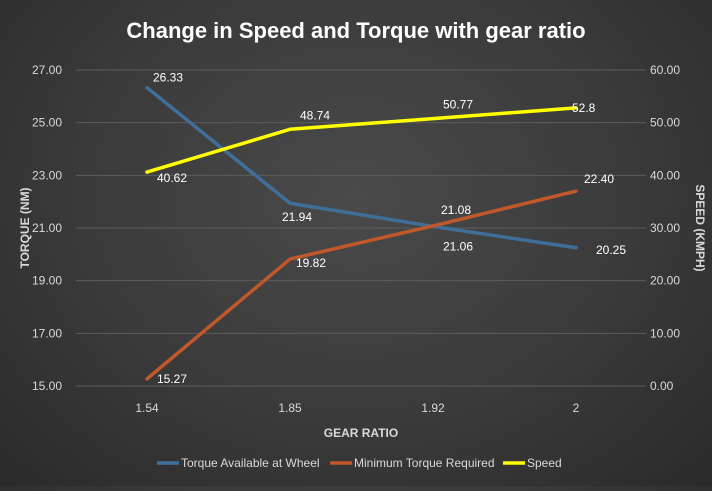 This screenshot has width=712, height=491. Describe the element at coordinates (47, 281) in the screenshot. I see `y-tick-label: 19.00` at that location.